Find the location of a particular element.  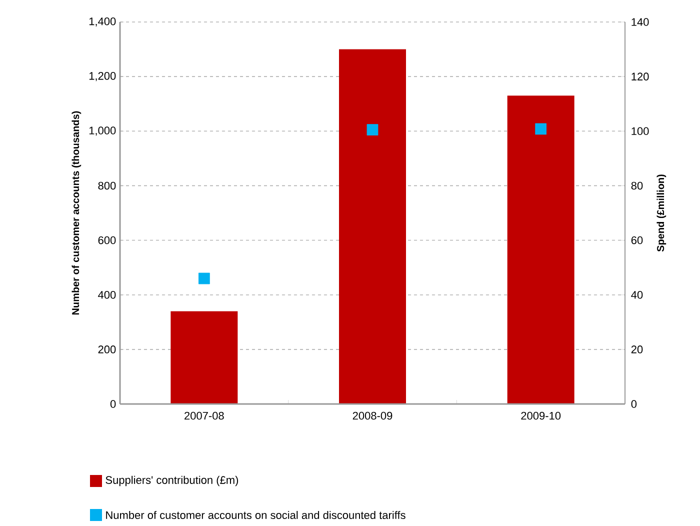

y2-tick-label: 40 is located at coordinates (637, 294).